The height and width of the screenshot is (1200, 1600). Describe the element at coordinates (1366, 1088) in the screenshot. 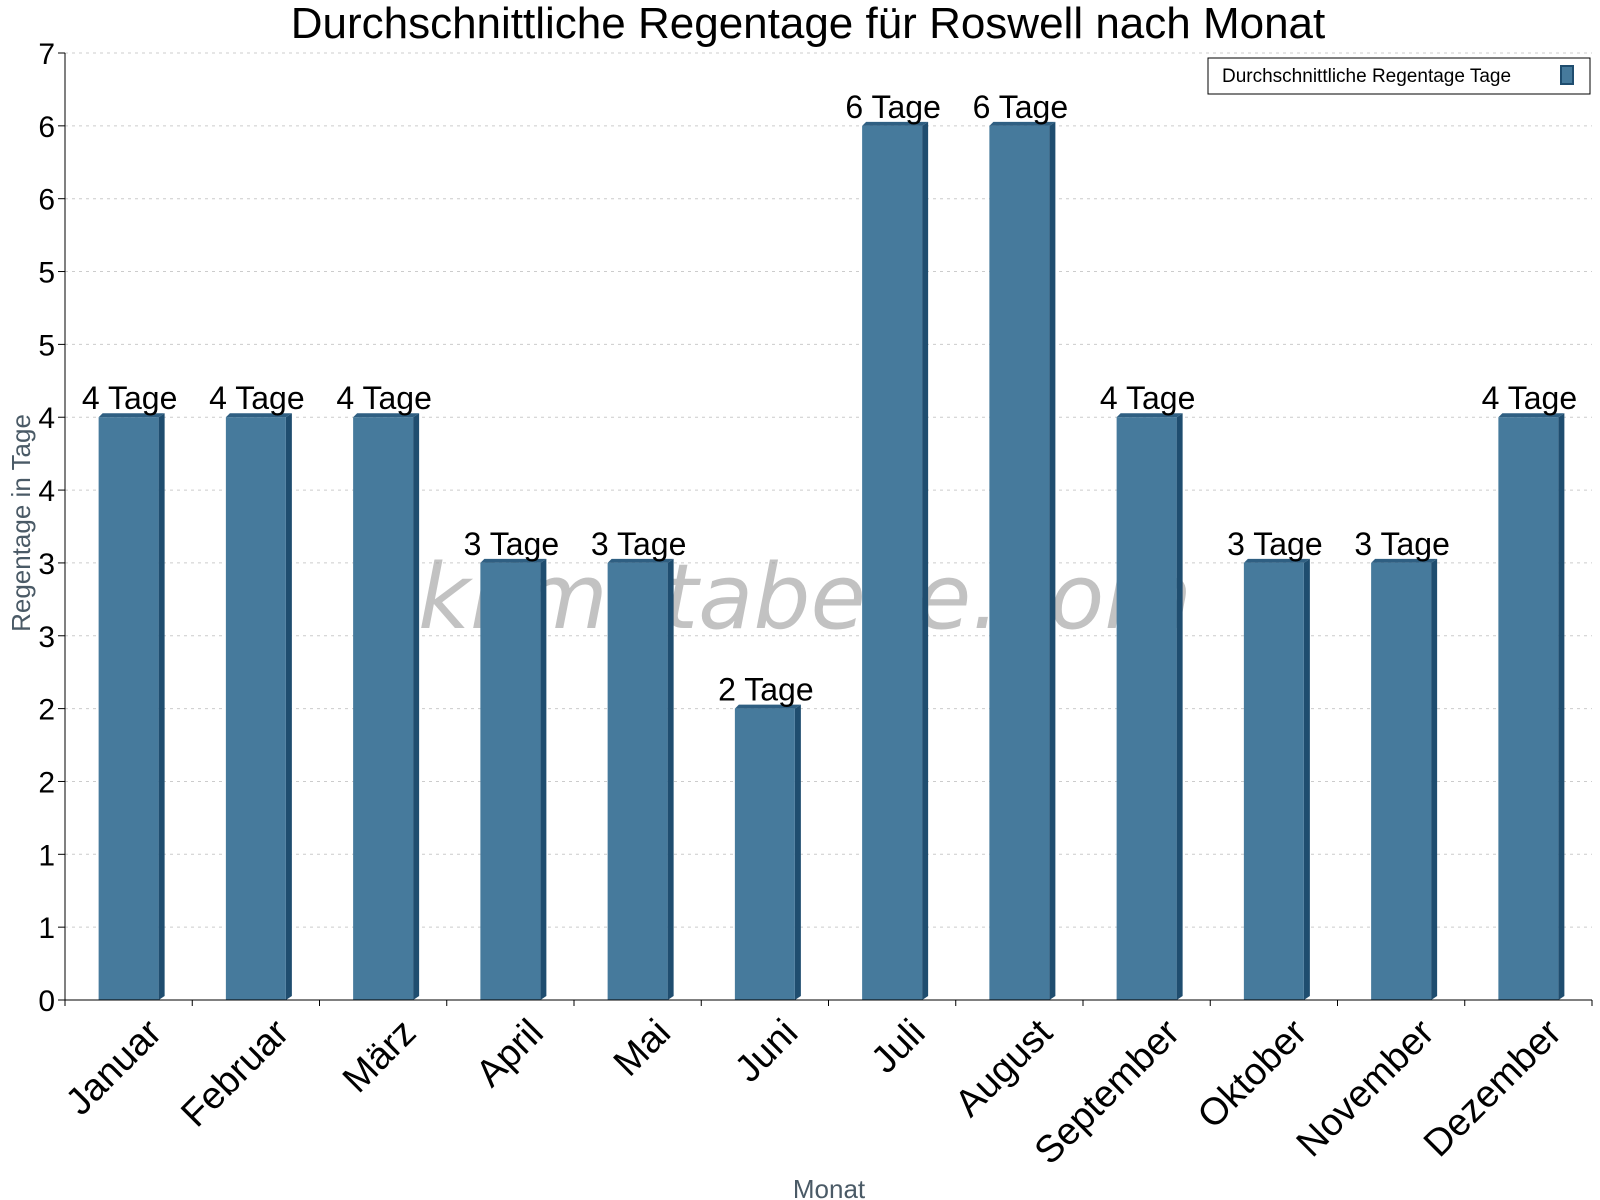

I see `x-tick-label: November` at that location.